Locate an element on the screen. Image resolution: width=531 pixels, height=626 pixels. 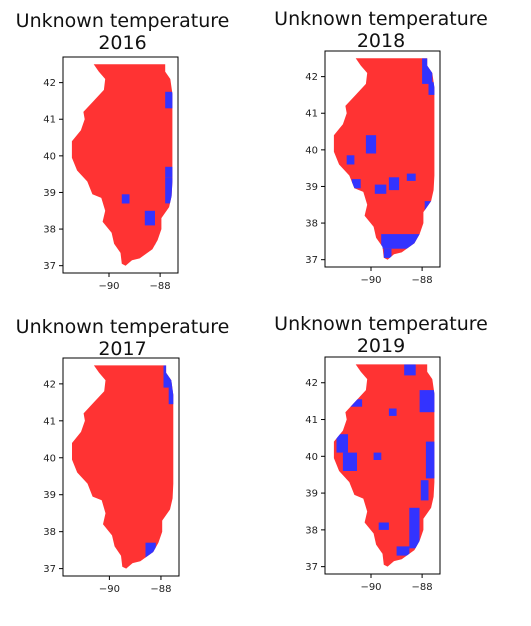
chart-title: Unknown temperature 2018 is located at coordinates (381, 30).